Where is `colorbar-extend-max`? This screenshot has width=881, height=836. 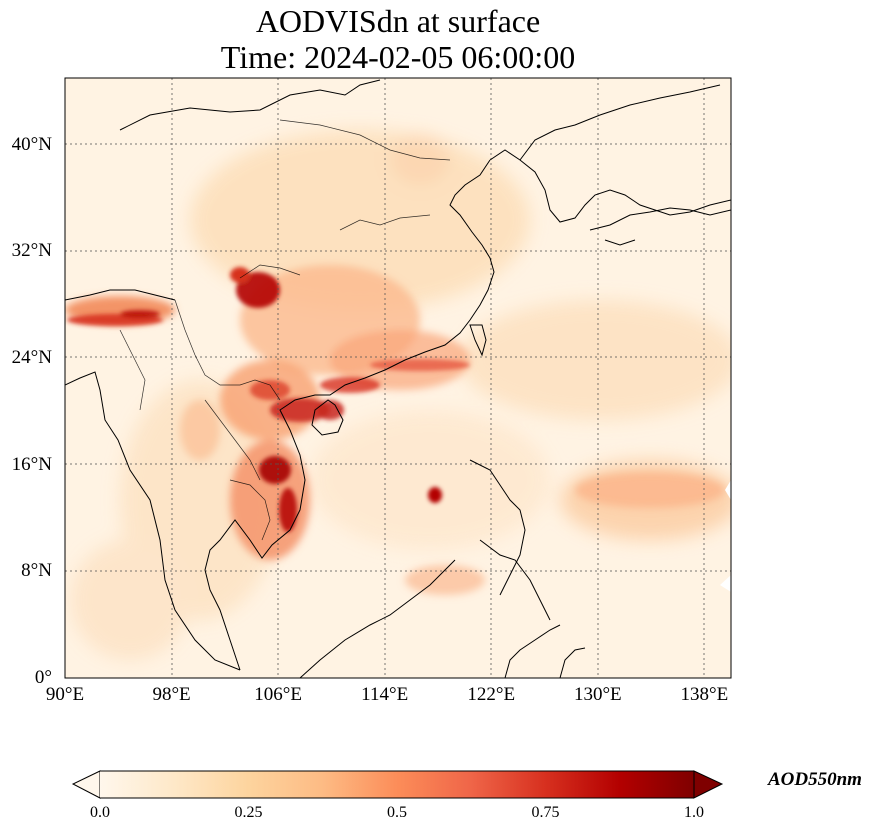
colorbar-extend-max is located at coordinates (708, 784).